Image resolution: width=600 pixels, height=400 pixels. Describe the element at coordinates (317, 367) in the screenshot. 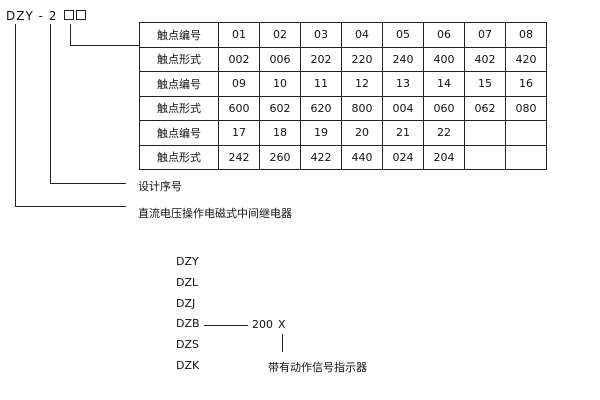

I see `suffix-label: 带有动作信号指示器` at that location.